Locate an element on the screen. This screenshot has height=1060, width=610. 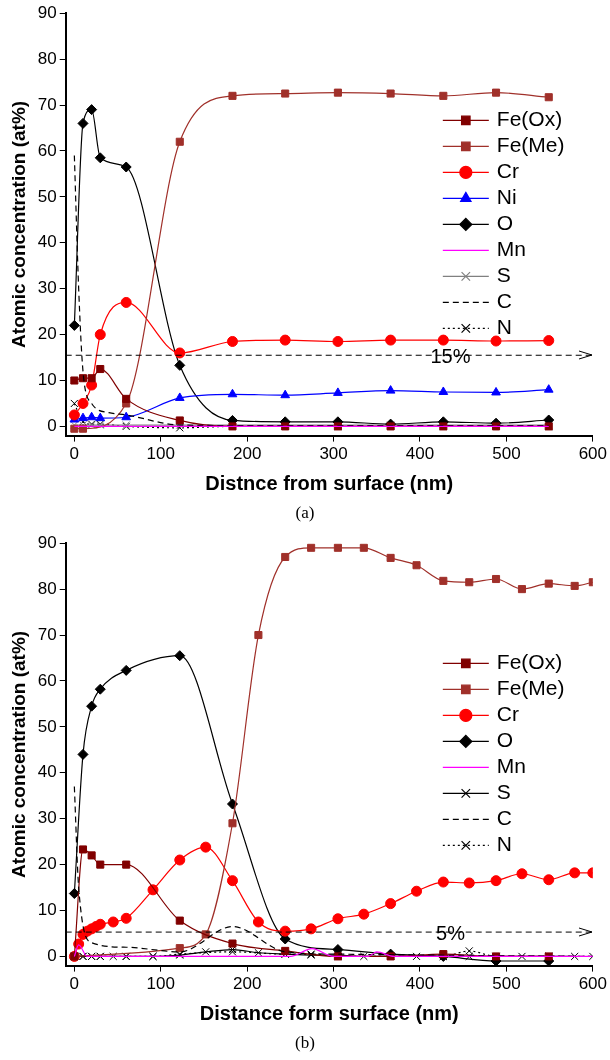
x-axis-title: Distnce from surface (nm) is located at coordinates (329, 482).